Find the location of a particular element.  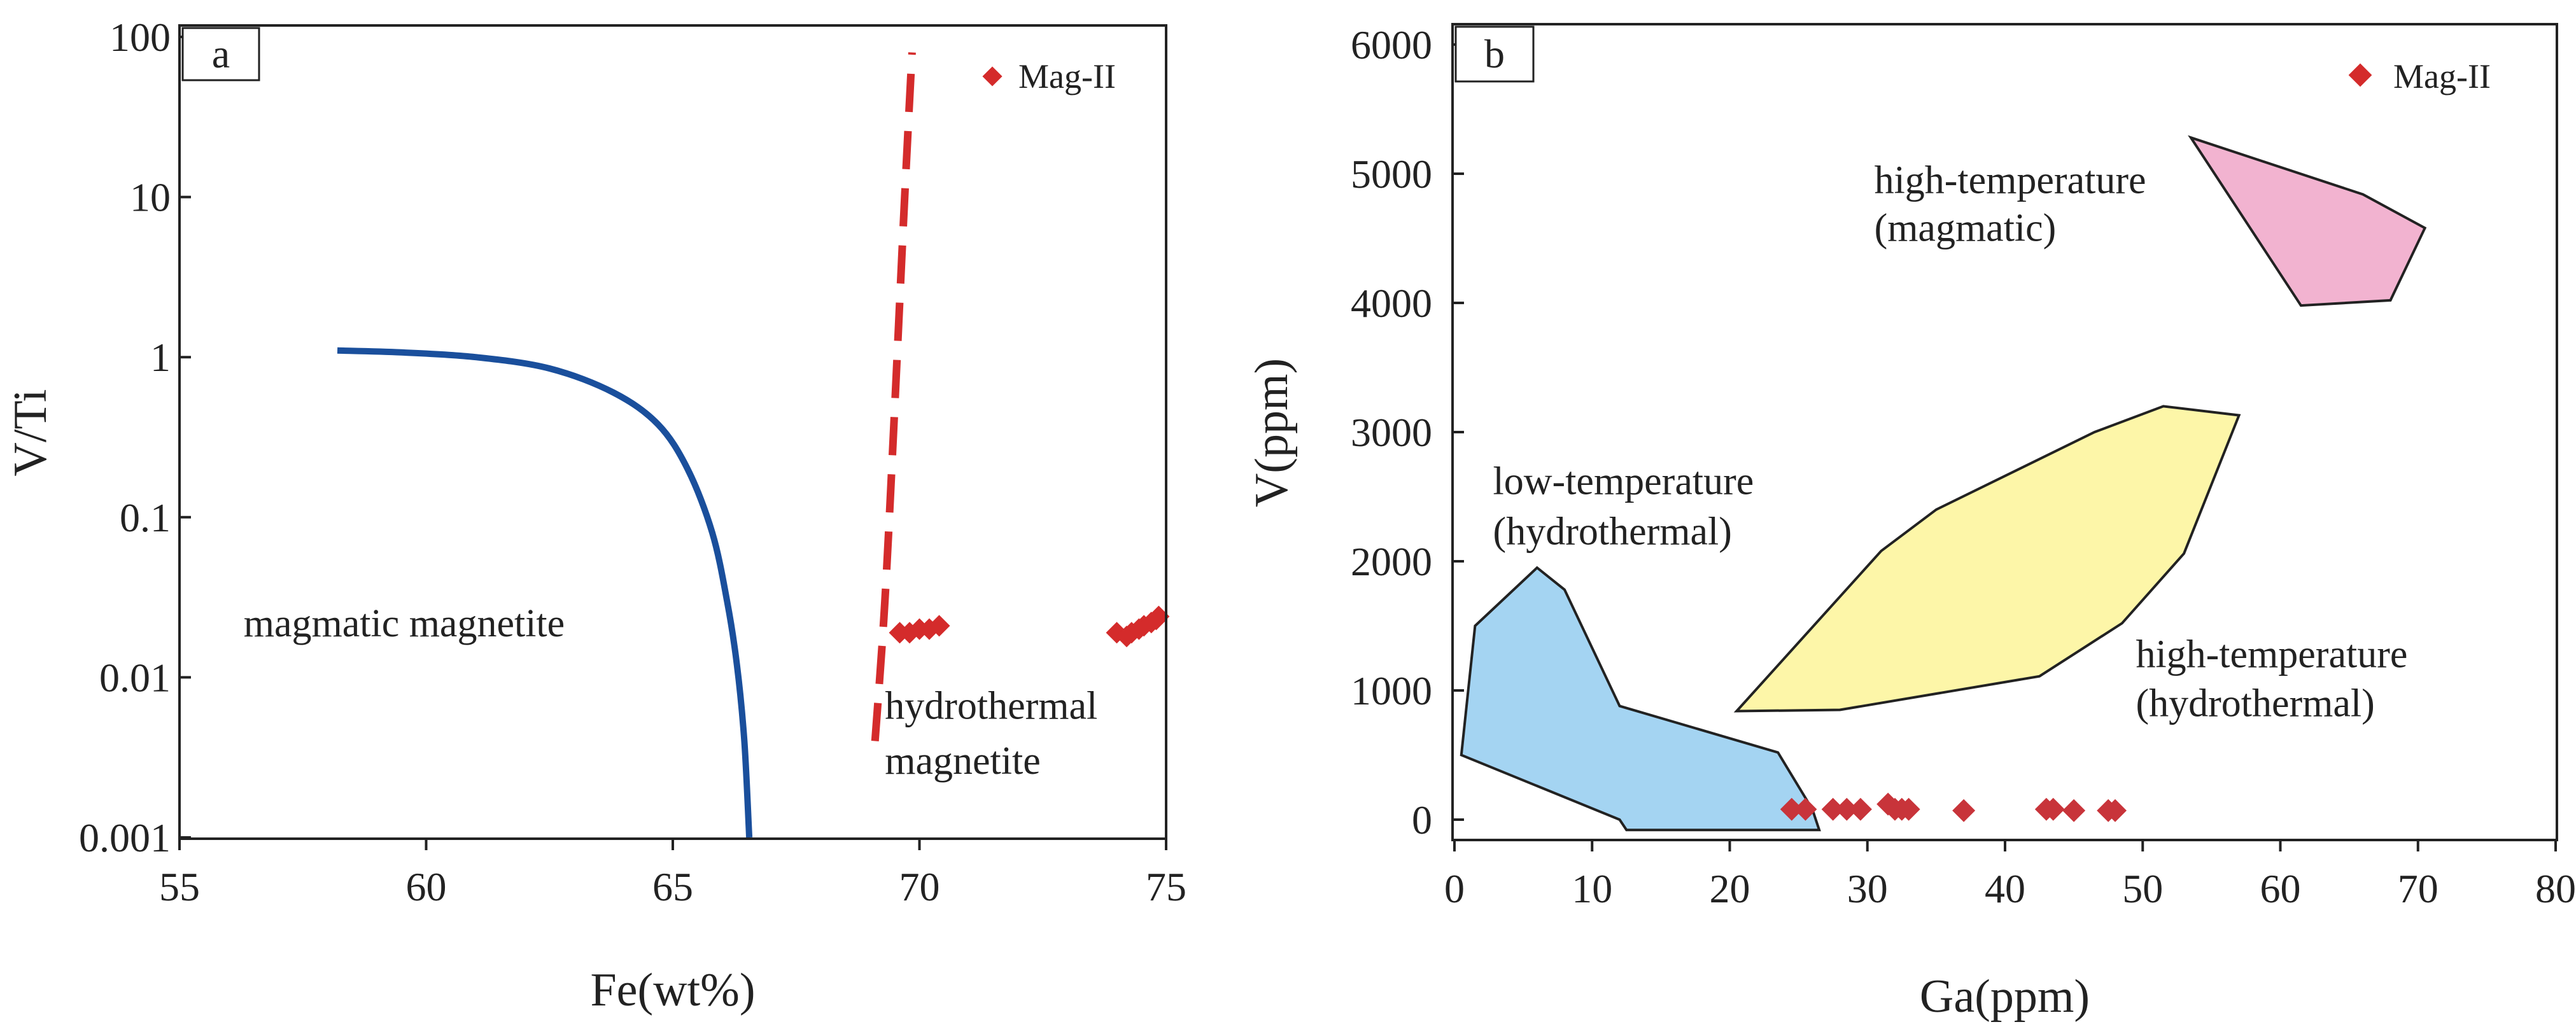

y-tick-label: 4000 is located at coordinates (1392, 303).